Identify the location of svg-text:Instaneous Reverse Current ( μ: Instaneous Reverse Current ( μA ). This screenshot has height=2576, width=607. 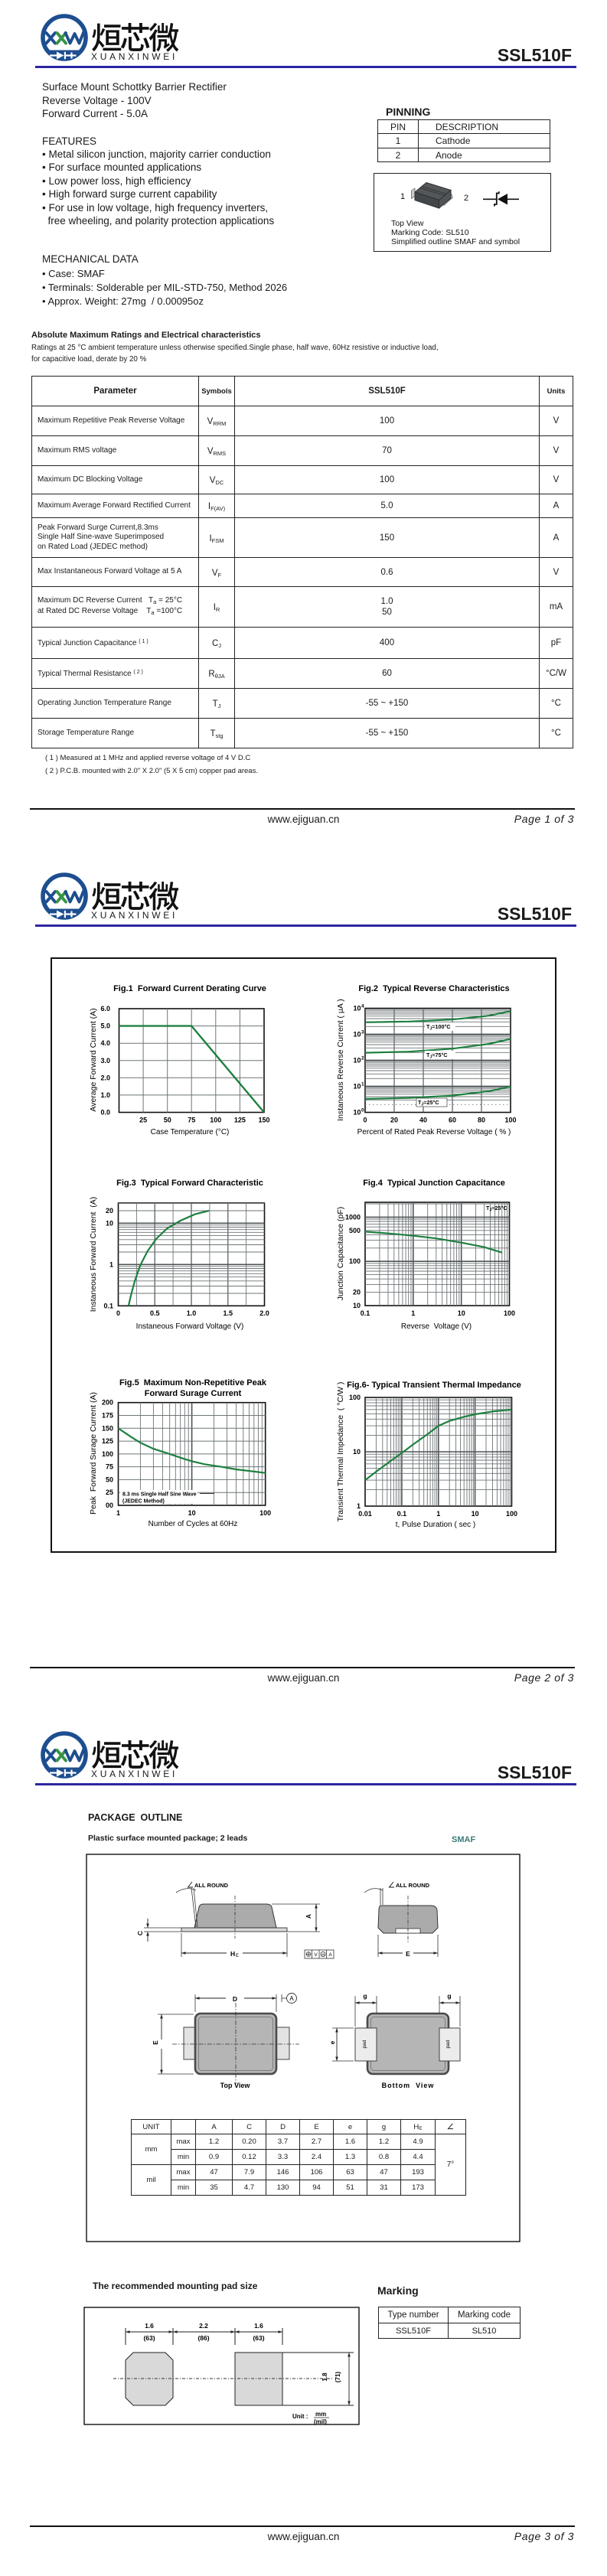
(341, 1060).